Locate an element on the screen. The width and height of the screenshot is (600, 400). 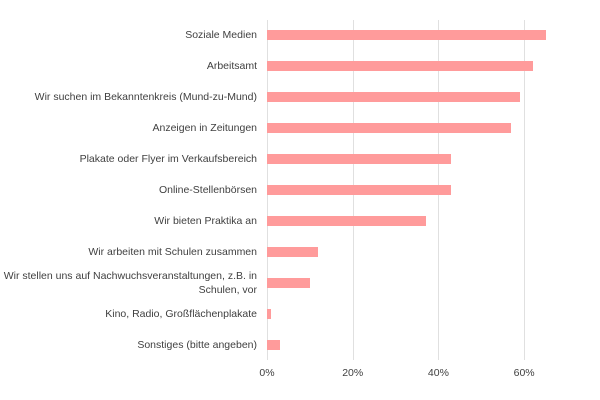
x-tick-label: 40% is located at coordinates (438, 373).